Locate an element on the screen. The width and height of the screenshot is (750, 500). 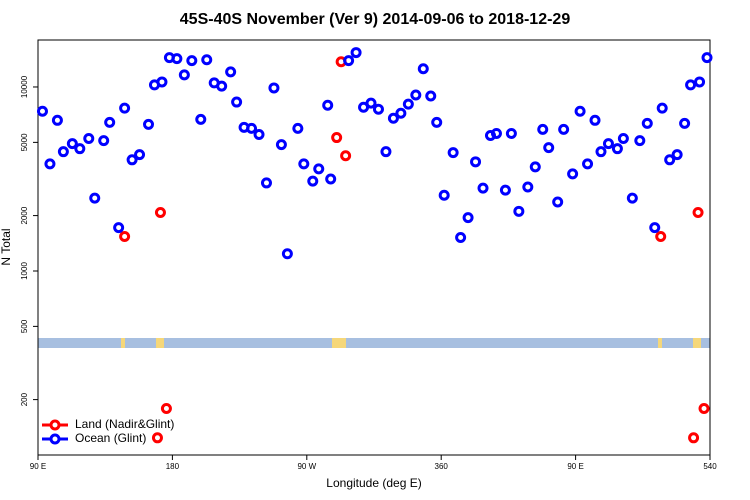
x-tick-label: 180 is located at coordinates (173, 466).